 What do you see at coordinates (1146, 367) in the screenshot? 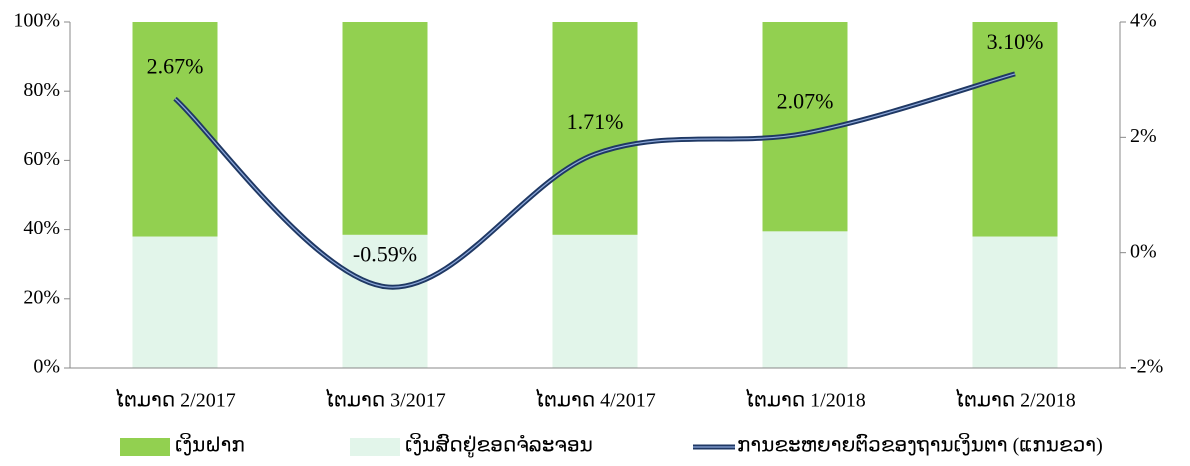
I see `y2-tick-label: -2%` at bounding box center [1146, 367].